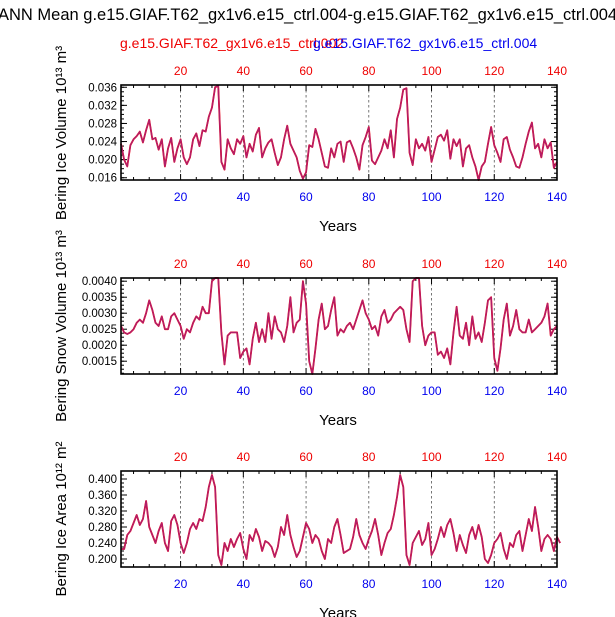 The image size is (615, 617). I want to click on chart1-x-axis-title: Years, so click(338, 226).